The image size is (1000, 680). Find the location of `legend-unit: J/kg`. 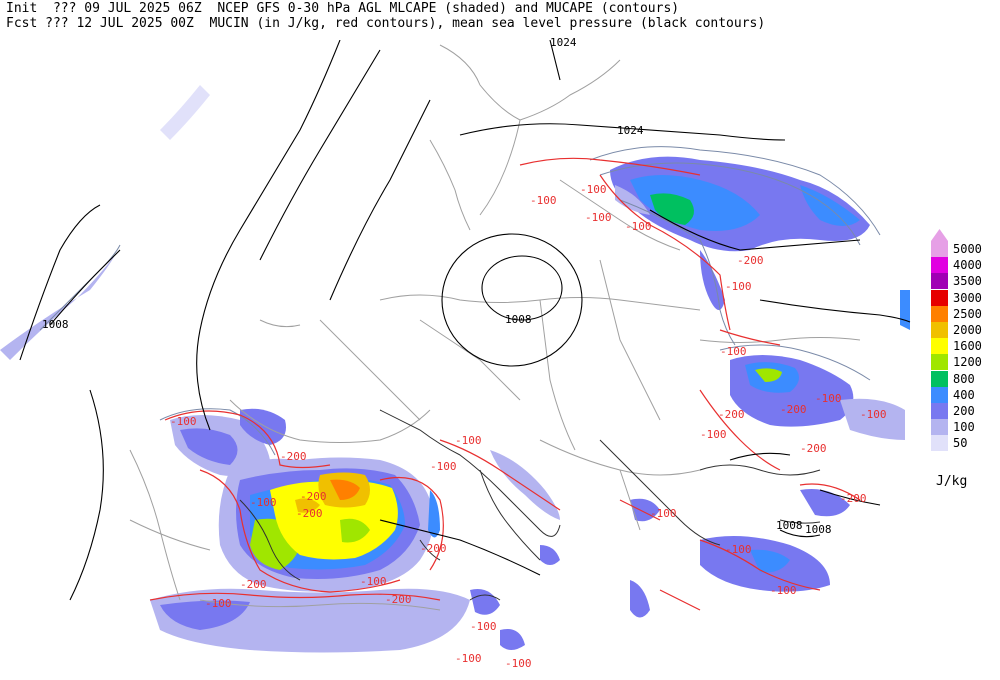

legend-unit: J/kg is located at coordinates (952, 481).